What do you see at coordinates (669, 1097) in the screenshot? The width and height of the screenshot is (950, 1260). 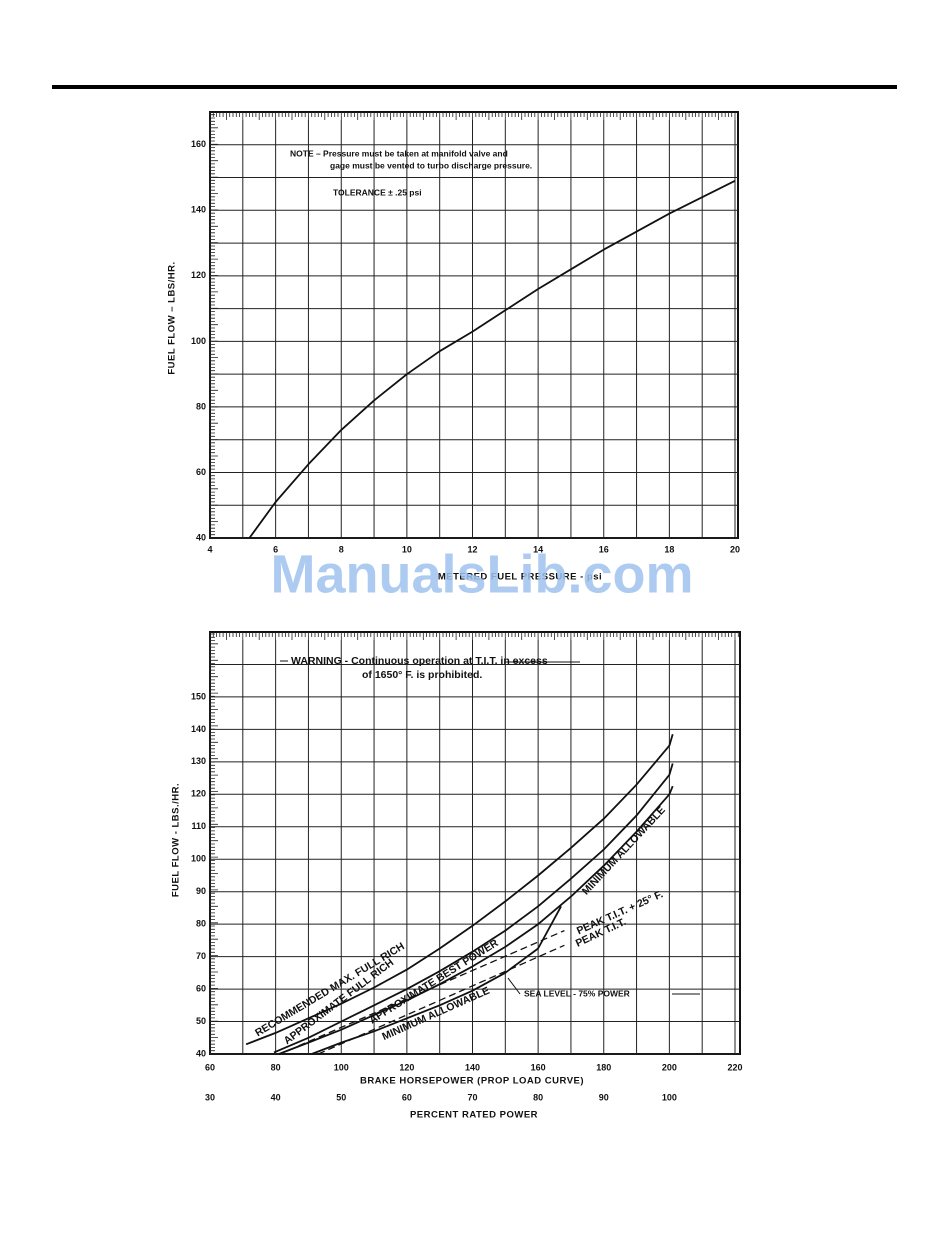 I see `x2-tick-label: 100` at bounding box center [669, 1097].